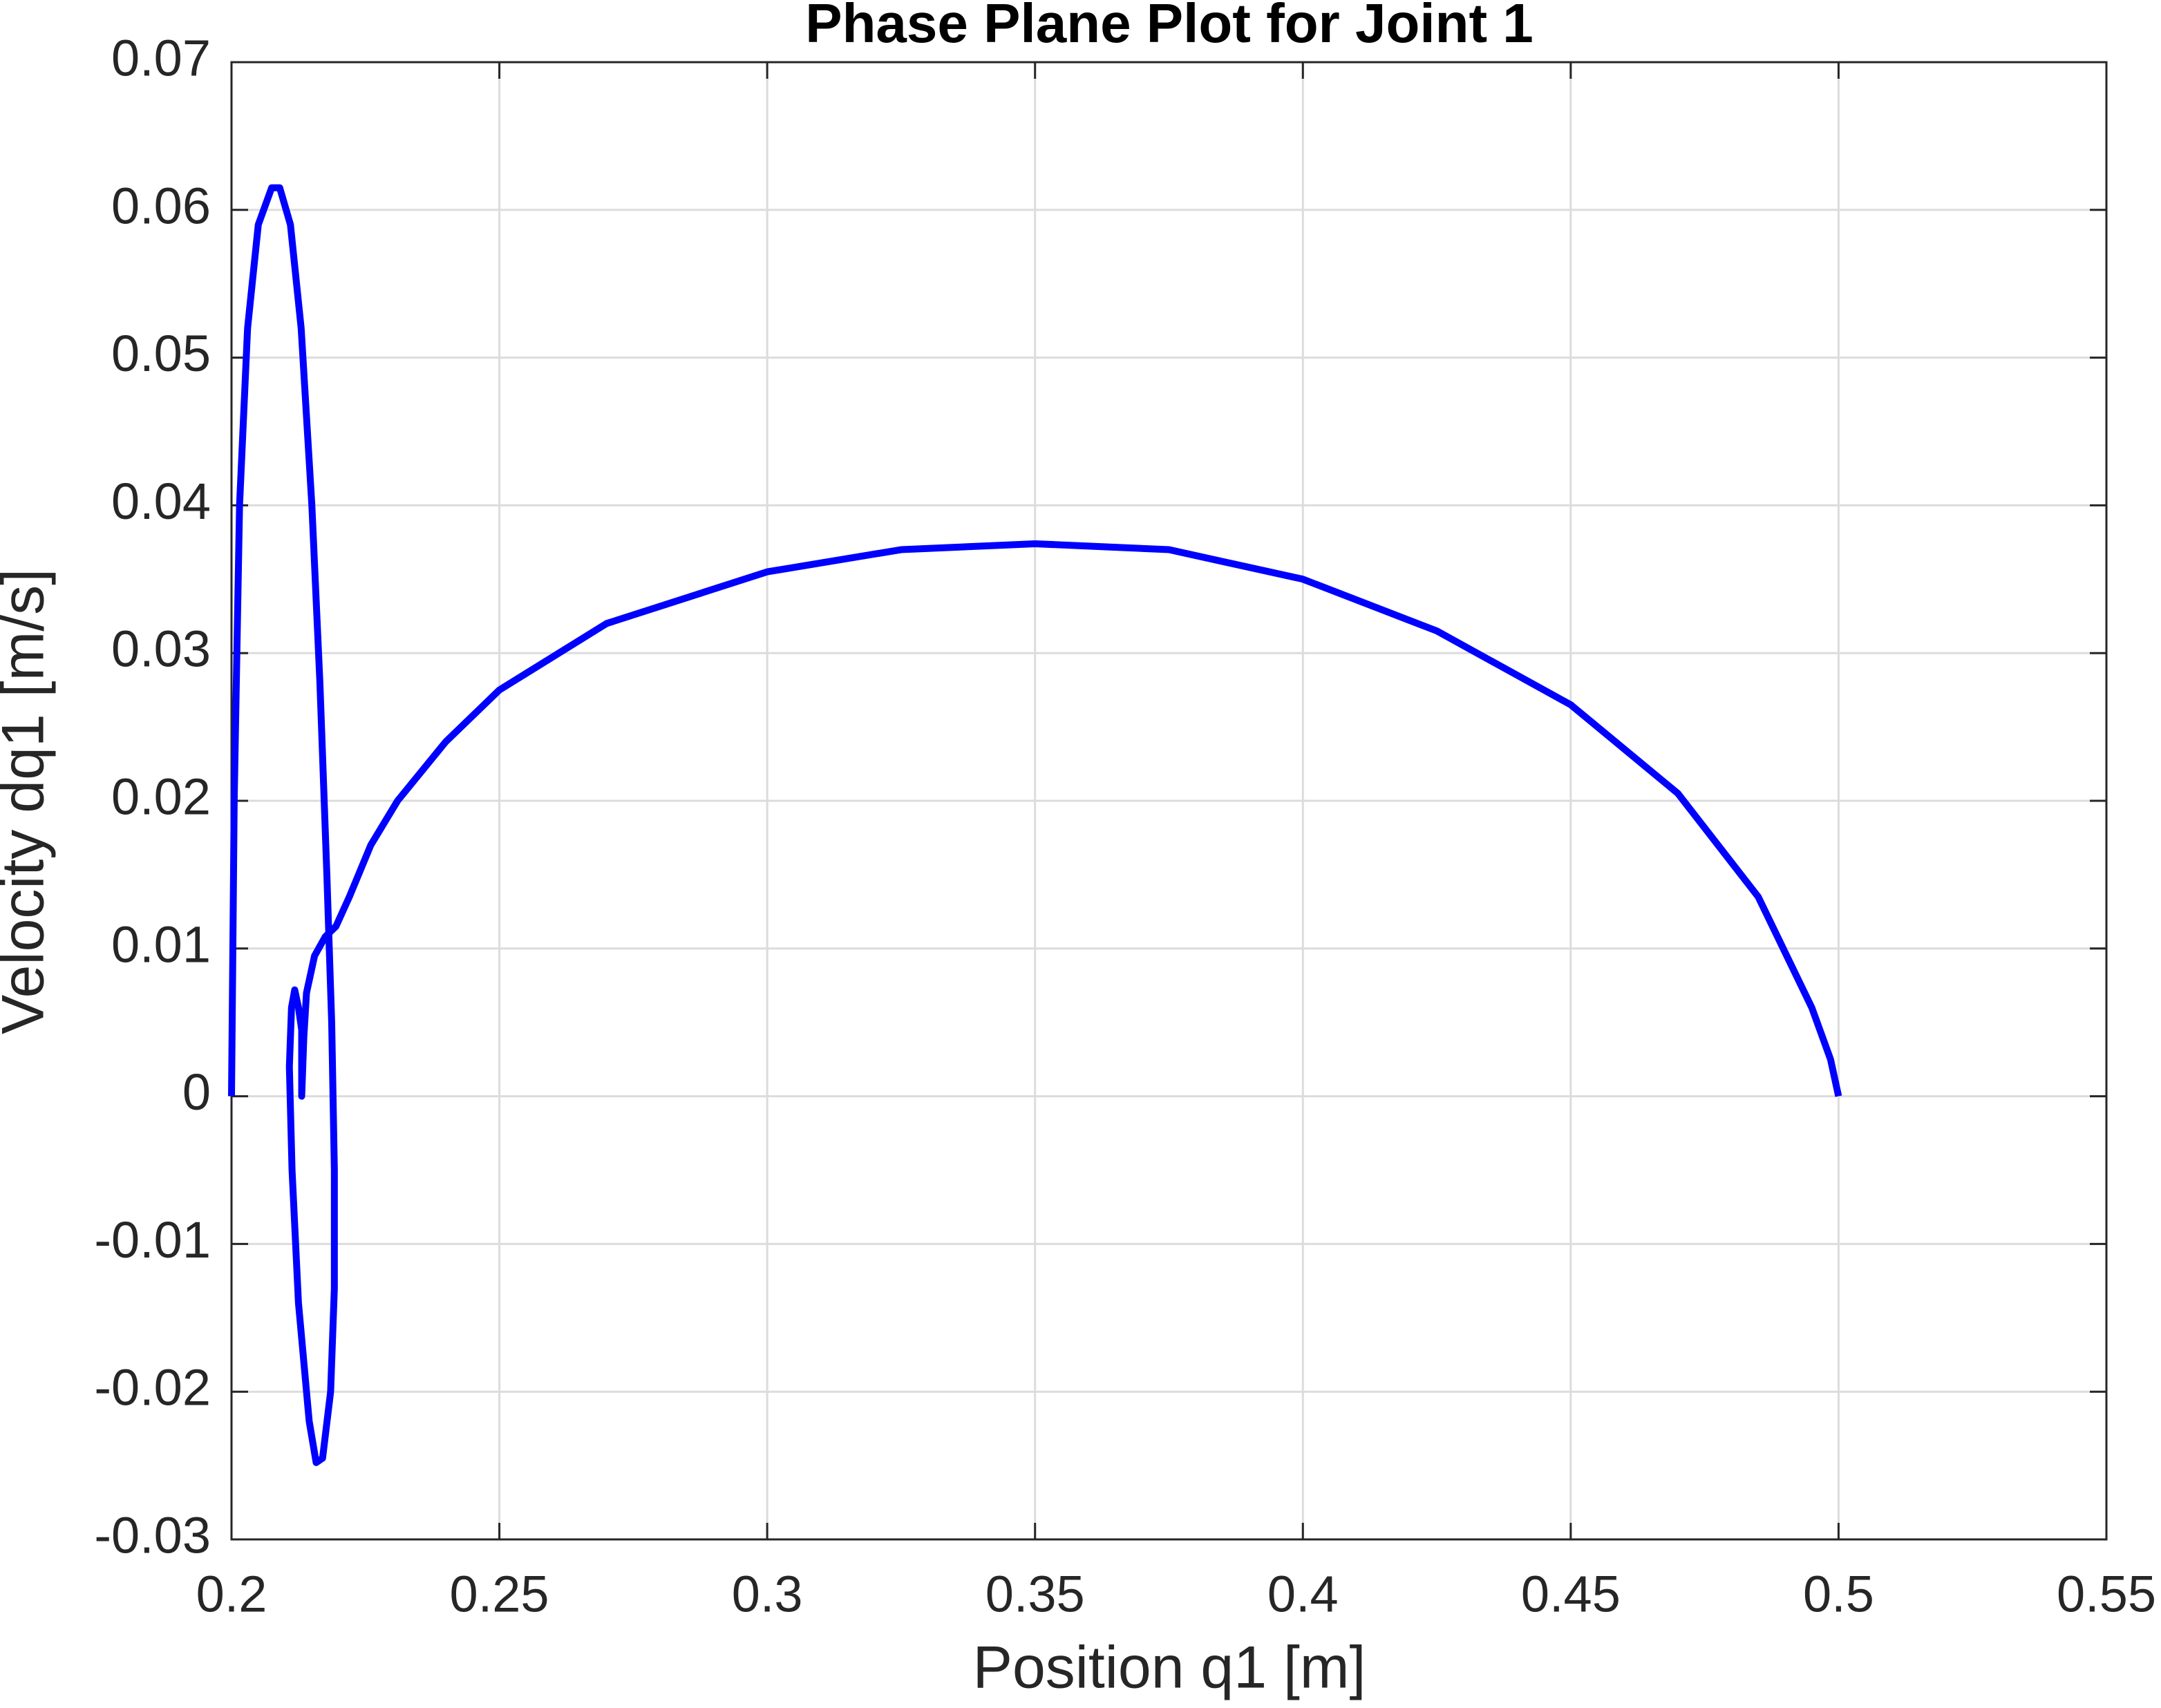 The width and height of the screenshot is (2161, 1708). What do you see at coordinates (161, 649) in the screenshot?
I see `y-tick-label: 0.03` at bounding box center [161, 649].